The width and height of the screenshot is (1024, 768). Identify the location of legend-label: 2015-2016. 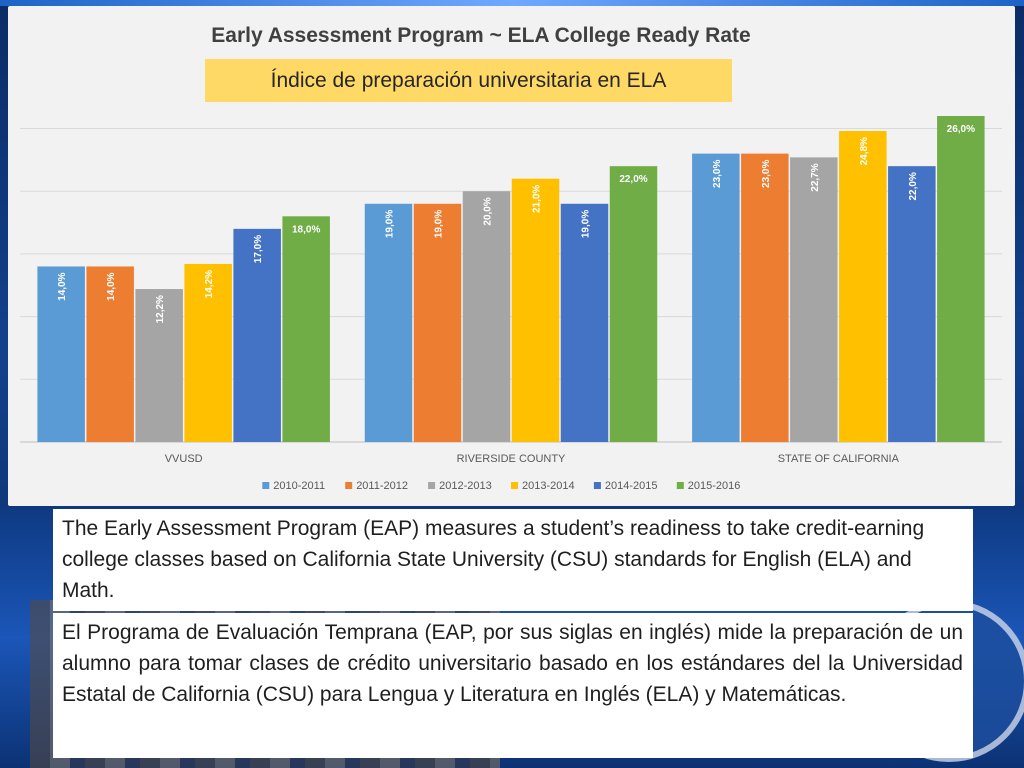
(714, 486).